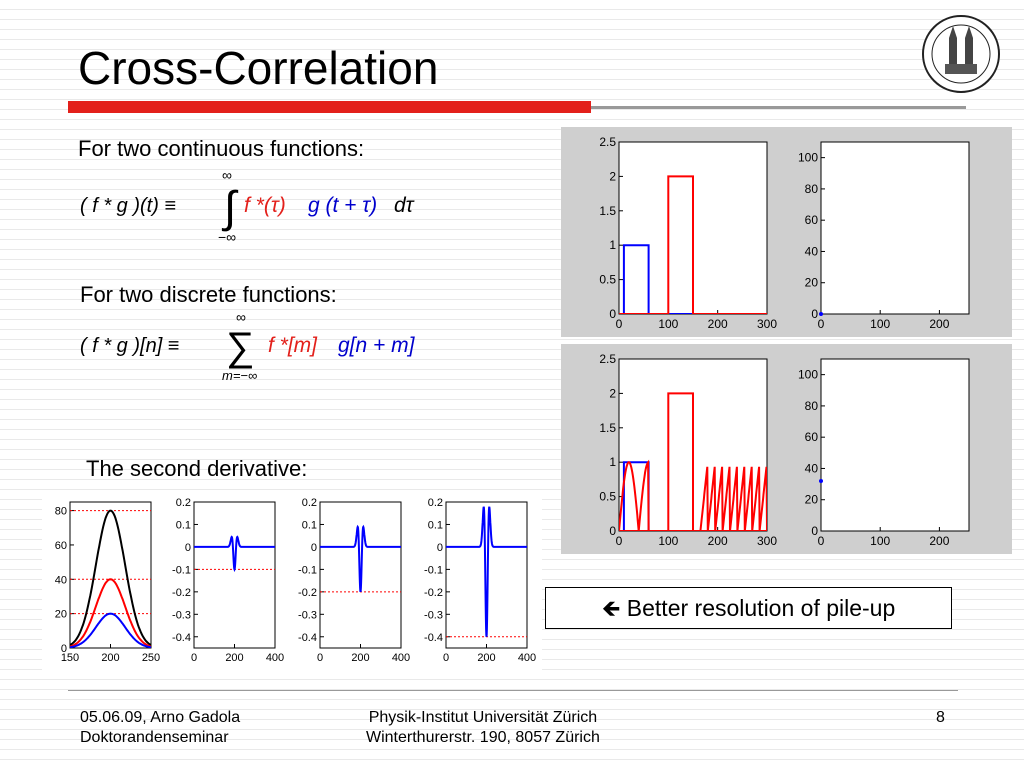 This screenshot has width=1024, height=768. What do you see at coordinates (821, 314) in the screenshot?
I see `data-point` at bounding box center [821, 314].